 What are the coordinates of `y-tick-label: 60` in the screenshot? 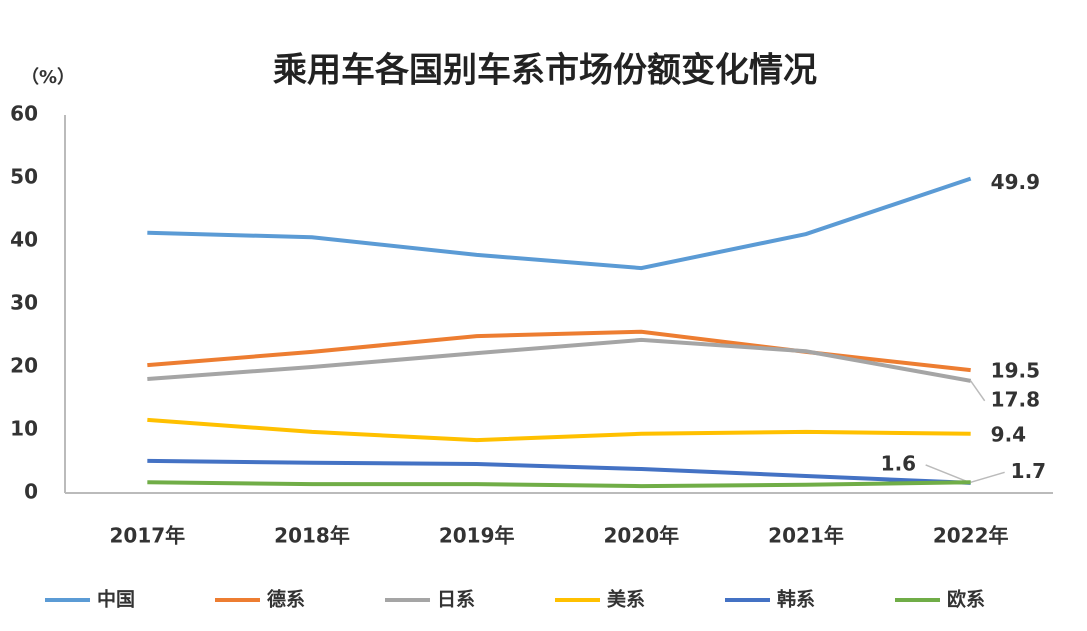 It's located at (24, 114).